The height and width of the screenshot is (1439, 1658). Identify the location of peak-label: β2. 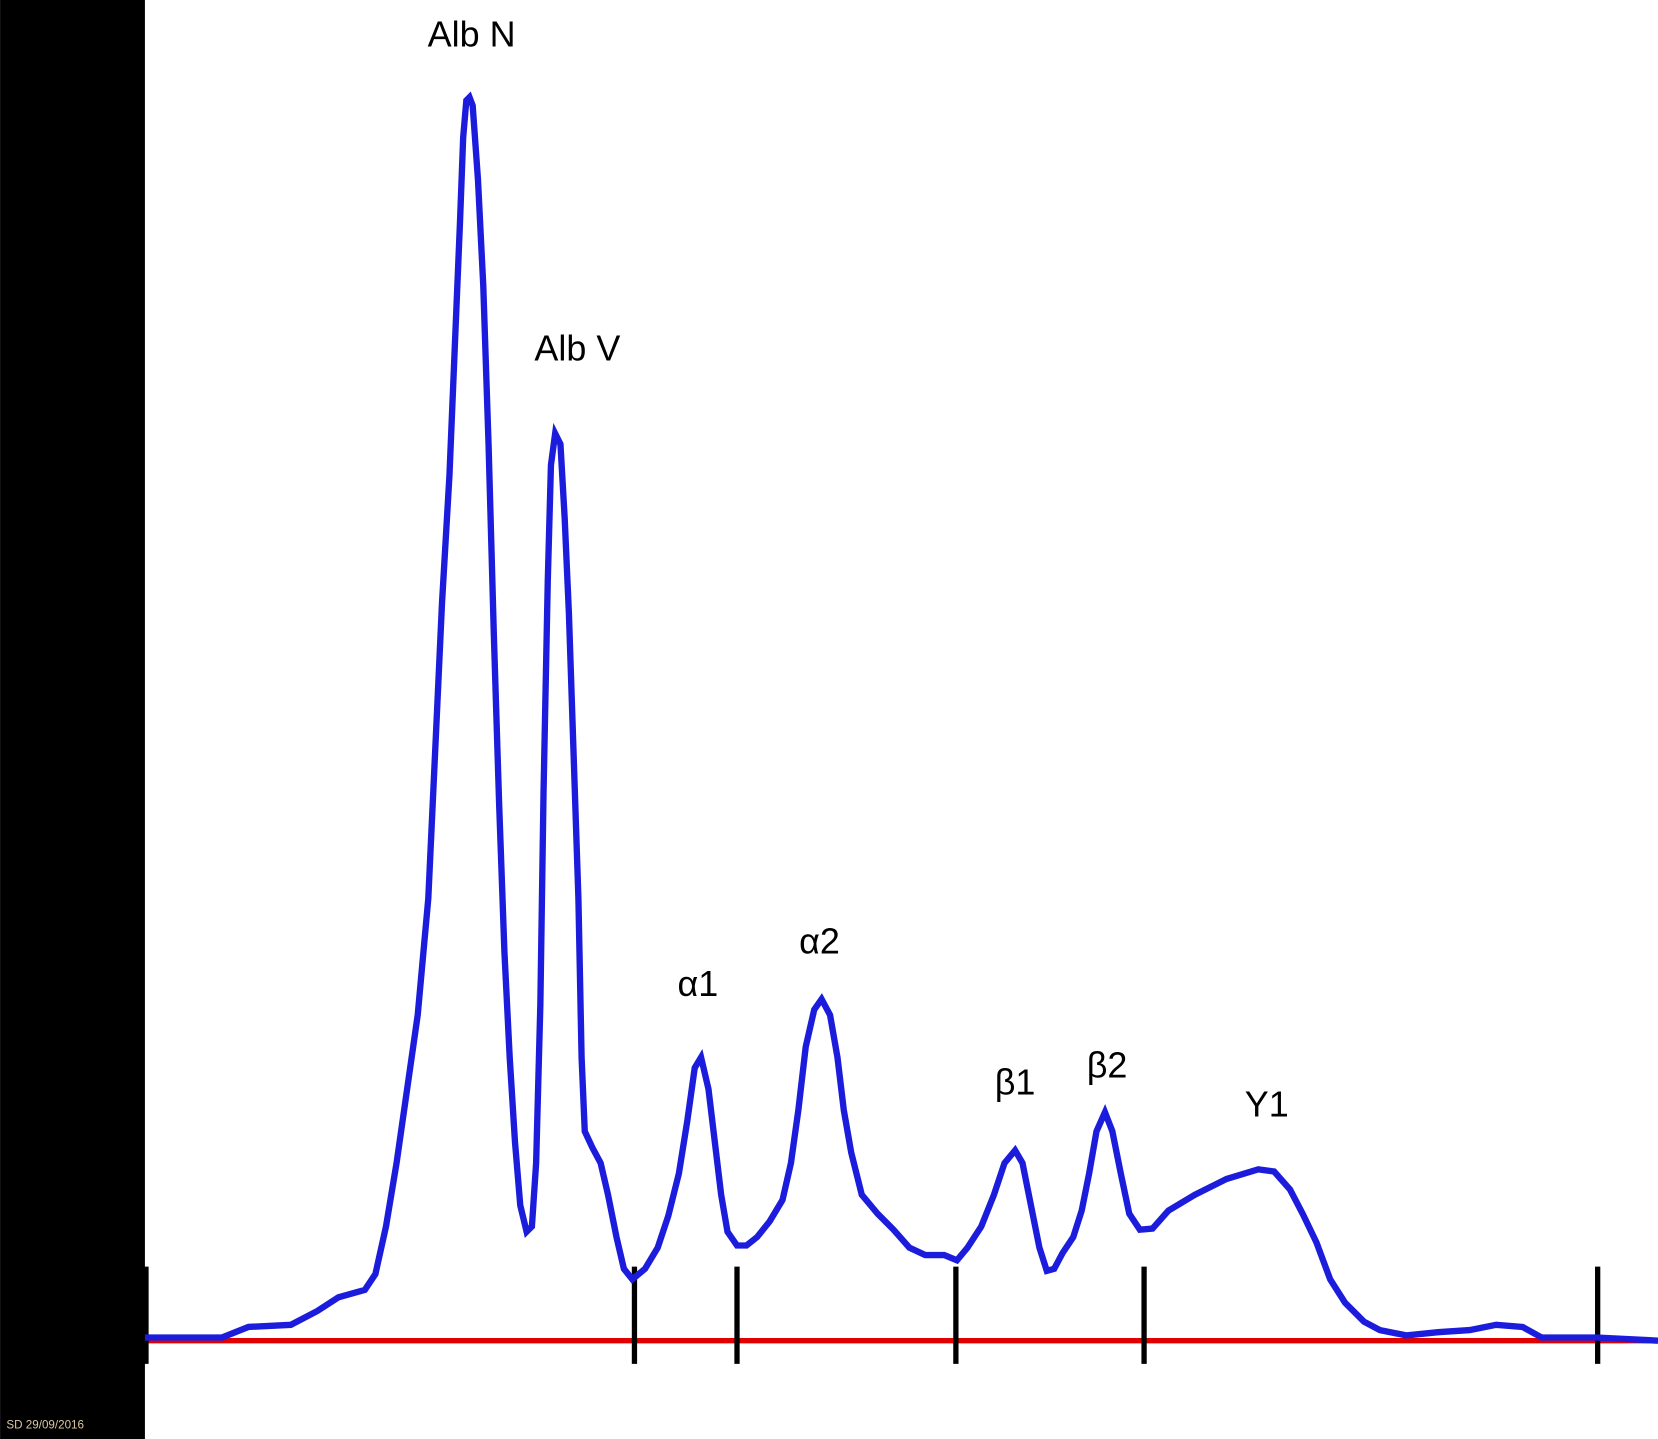
(1107, 1064).